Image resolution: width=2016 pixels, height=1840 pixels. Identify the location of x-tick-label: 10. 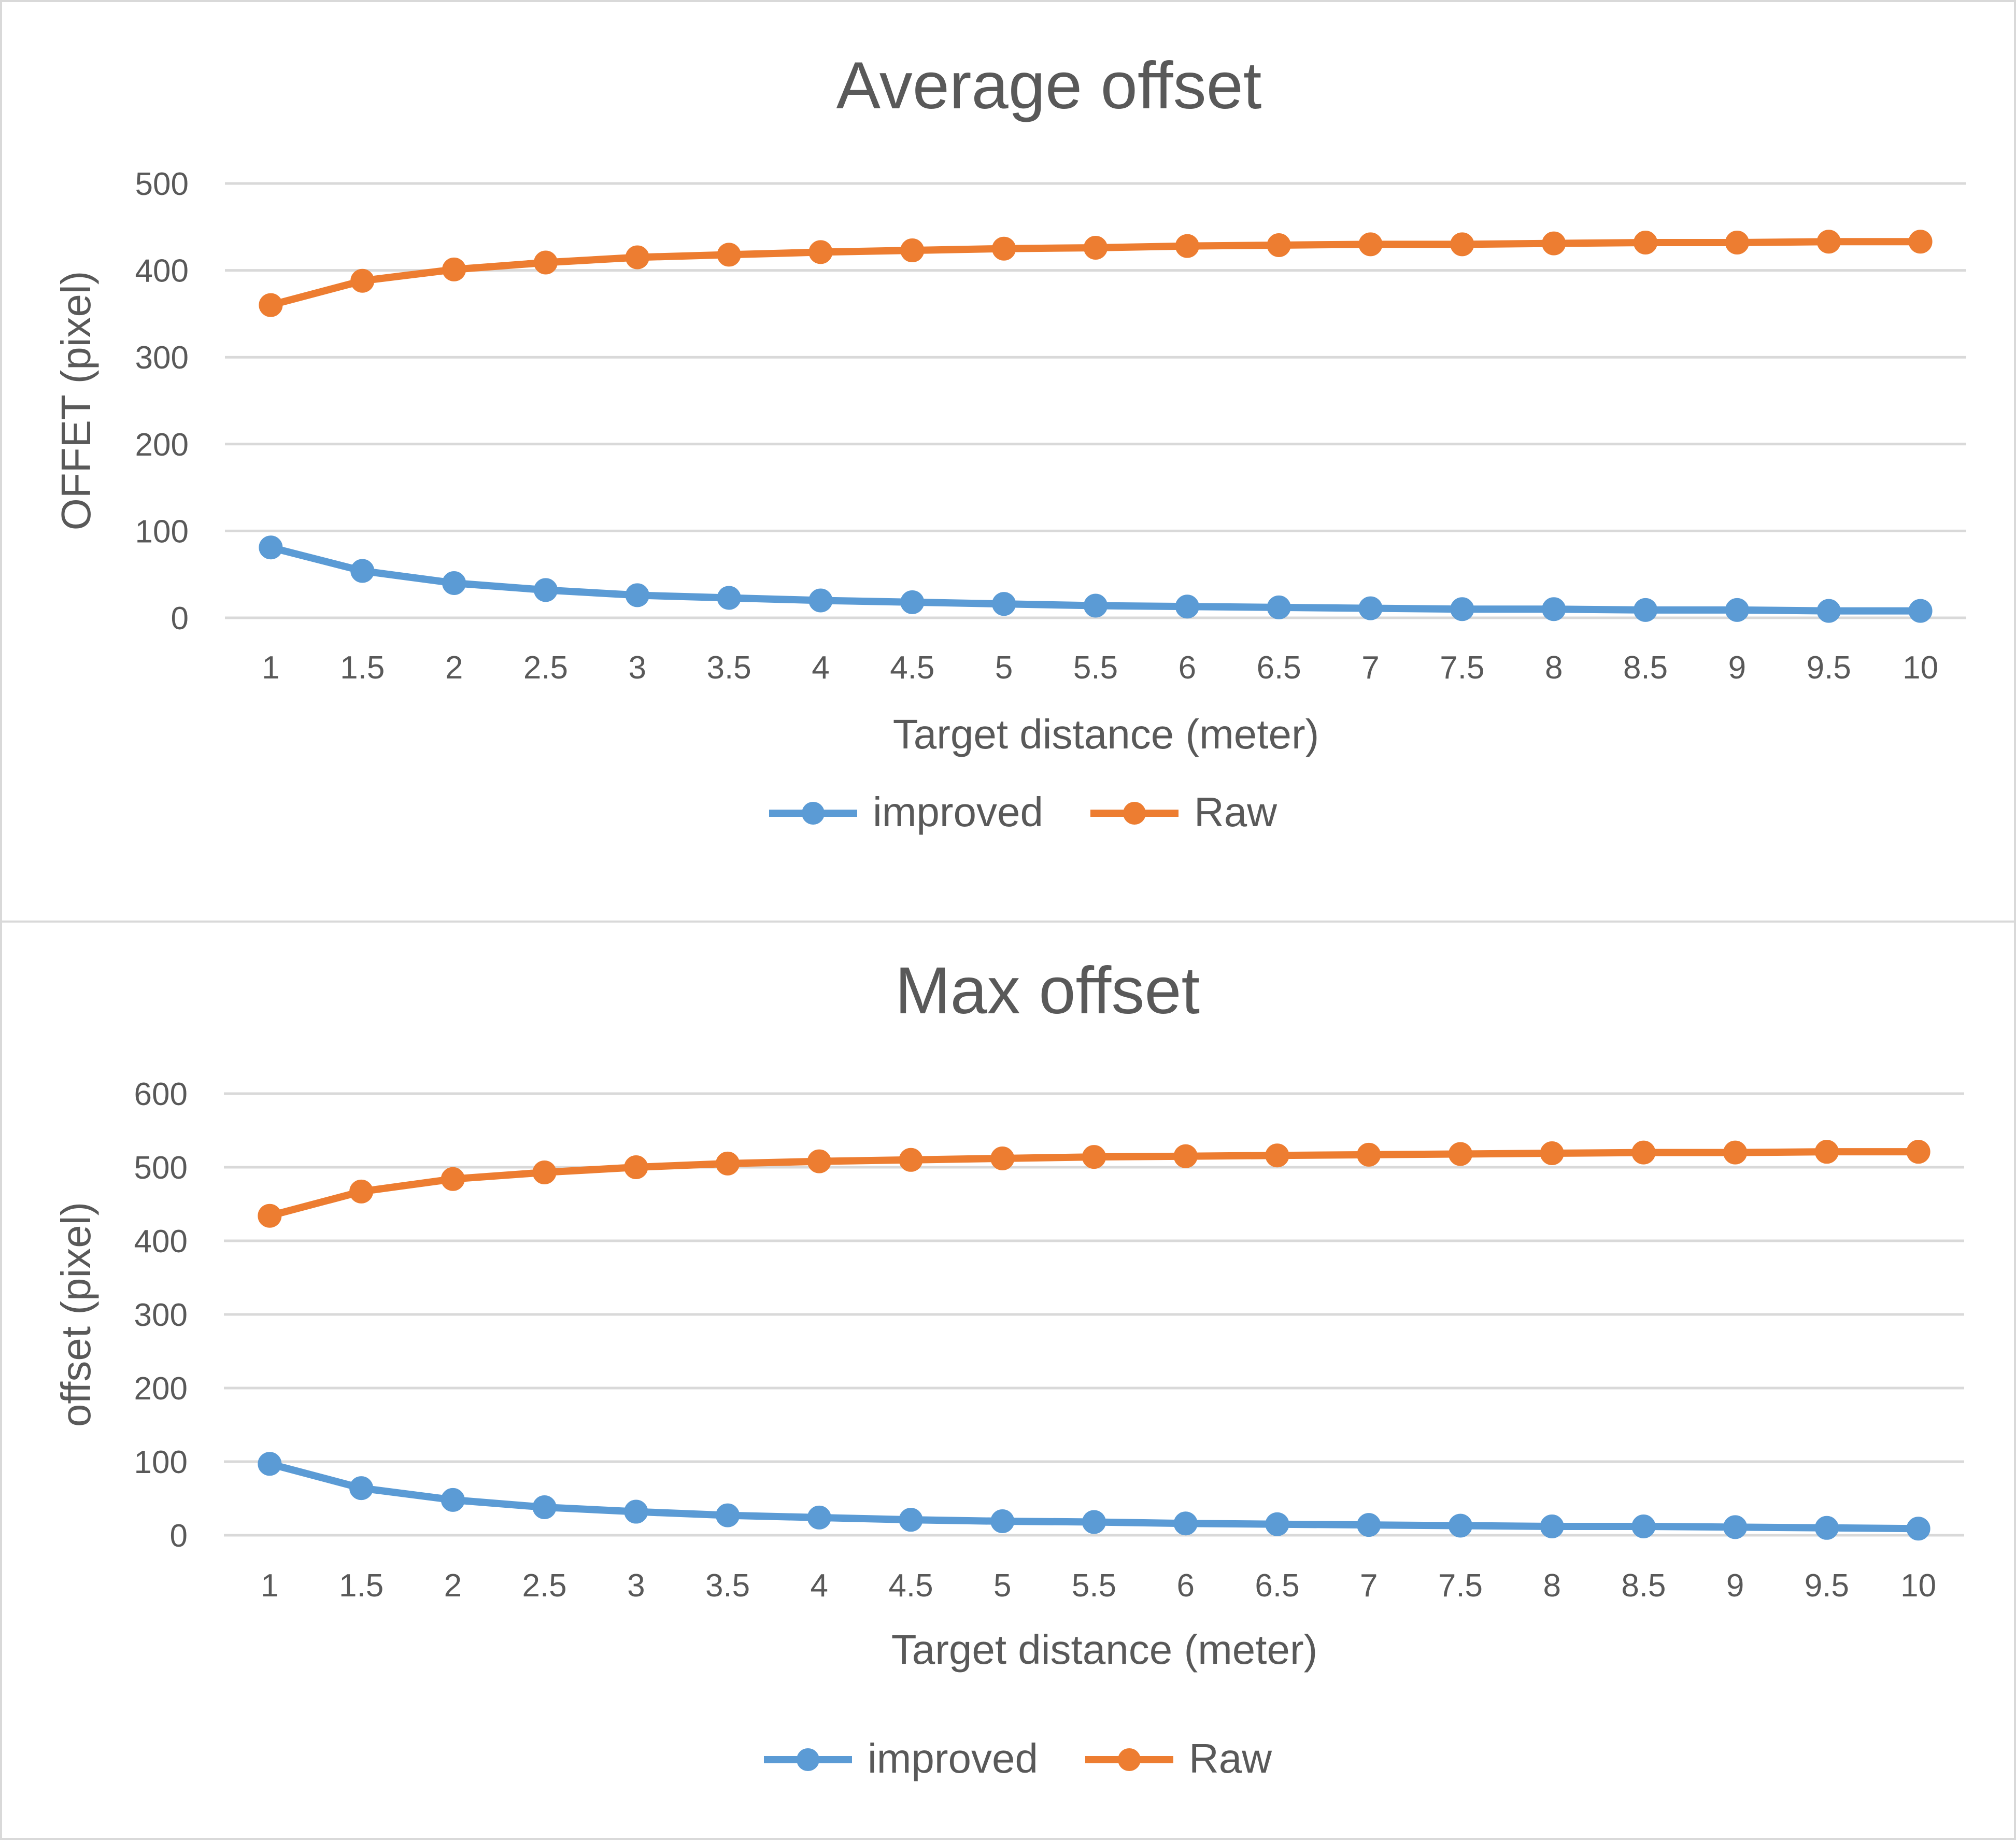
(1918, 1586).